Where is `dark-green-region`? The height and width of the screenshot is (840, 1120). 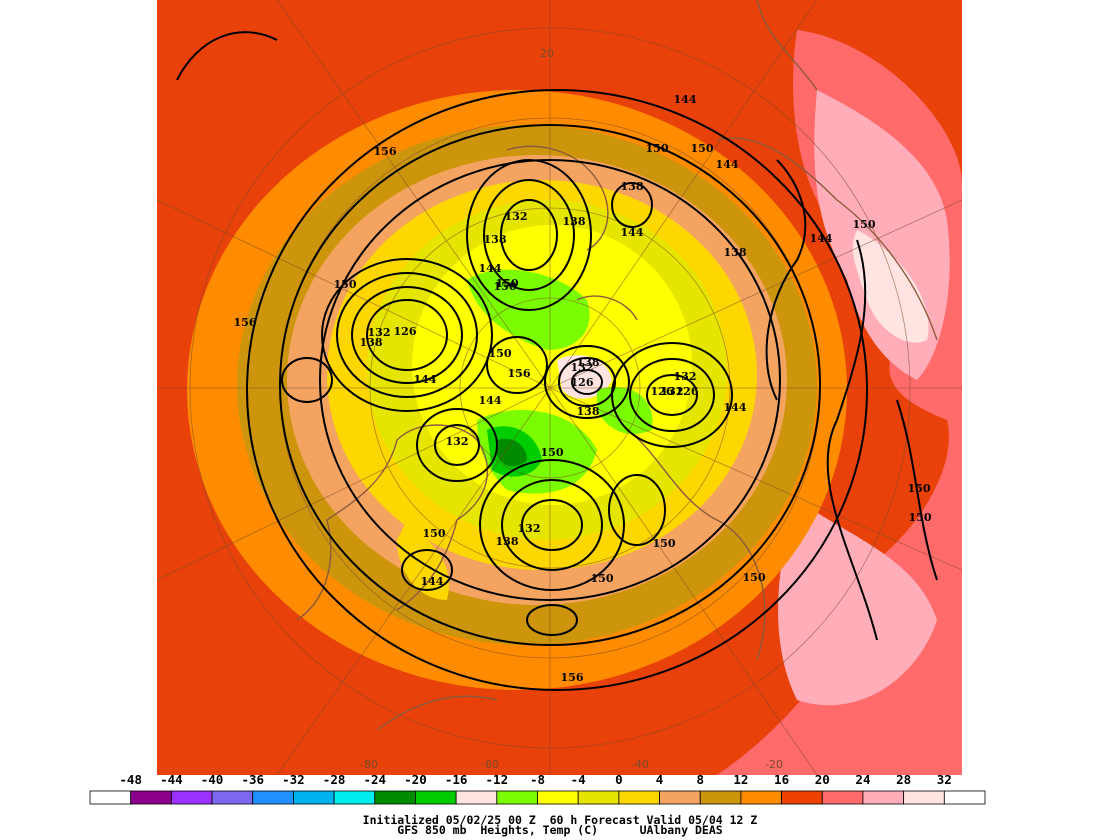 dark-green-region is located at coordinates (512, 452).